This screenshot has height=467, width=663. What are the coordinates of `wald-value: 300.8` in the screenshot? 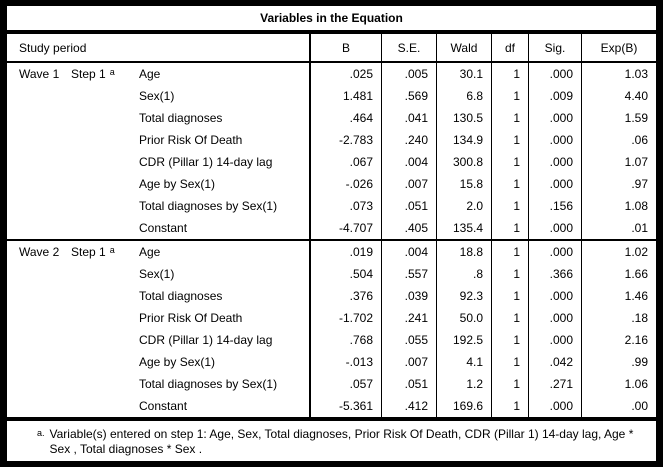 It's located at (463, 162).